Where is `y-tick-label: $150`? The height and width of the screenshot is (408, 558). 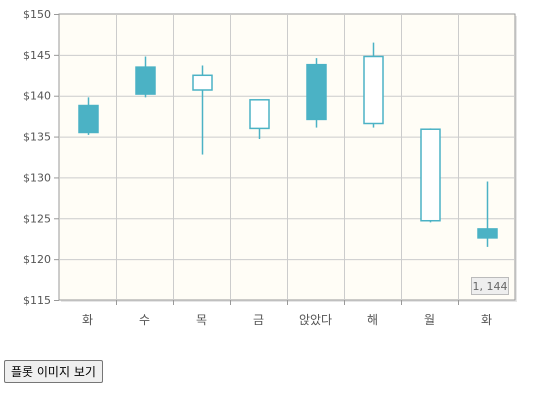
y-tick-label: $150 is located at coordinates (37, 14).